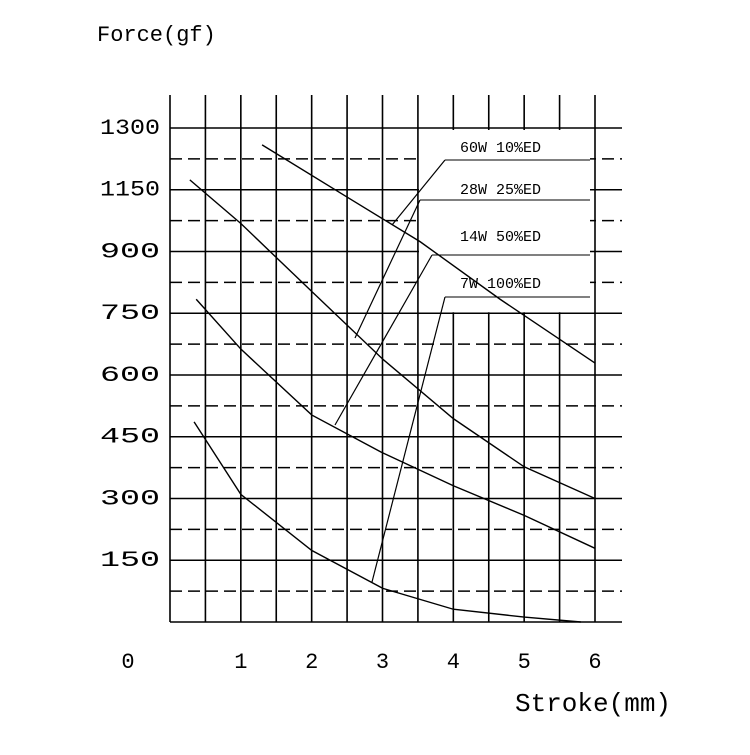 This screenshot has width=750, height=755. What do you see at coordinates (500, 284) in the screenshot?
I see `series-label: 7W 100%ED` at bounding box center [500, 284].